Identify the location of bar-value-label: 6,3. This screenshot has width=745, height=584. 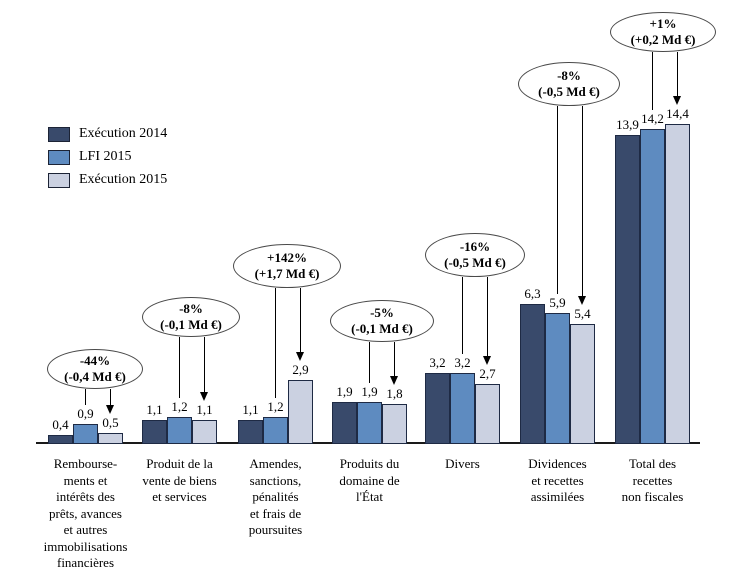
(532, 293).